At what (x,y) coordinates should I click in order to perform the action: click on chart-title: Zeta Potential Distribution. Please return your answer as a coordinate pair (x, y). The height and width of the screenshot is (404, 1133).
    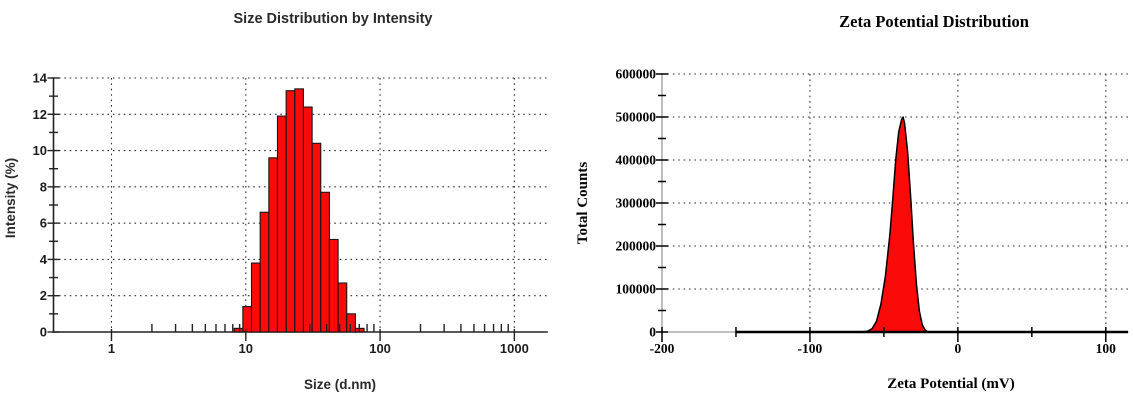
    Looking at the image, I should click on (934, 21).